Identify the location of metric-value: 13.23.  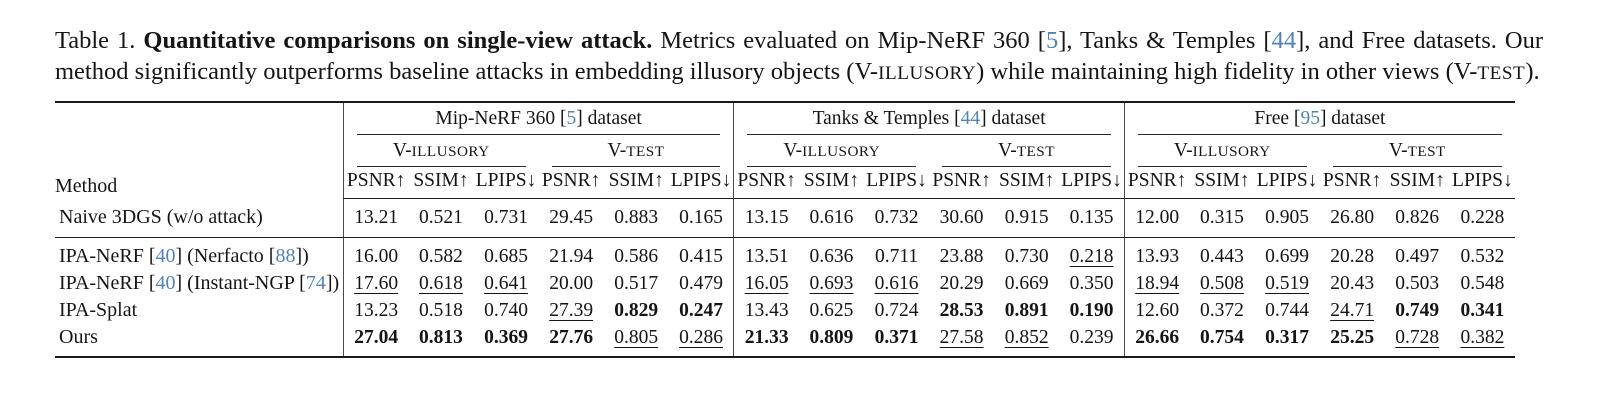
(376, 310).